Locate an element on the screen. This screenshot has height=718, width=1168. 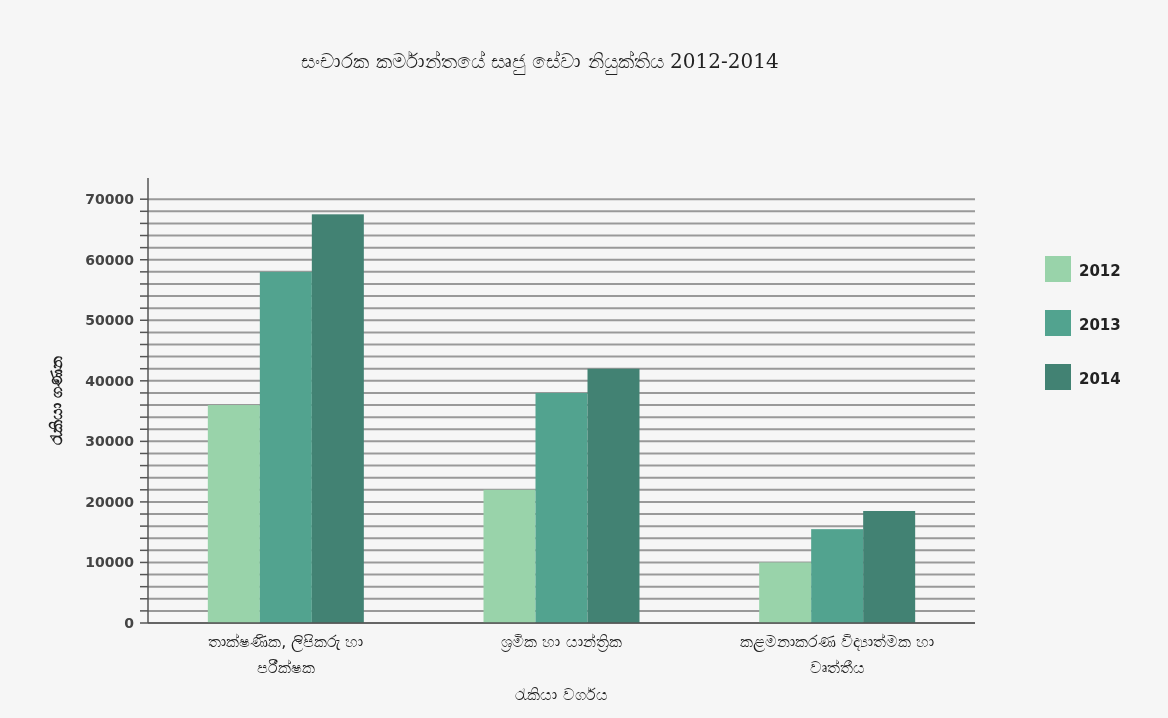
y-tick-label: 20000 is located at coordinates (110, 501).